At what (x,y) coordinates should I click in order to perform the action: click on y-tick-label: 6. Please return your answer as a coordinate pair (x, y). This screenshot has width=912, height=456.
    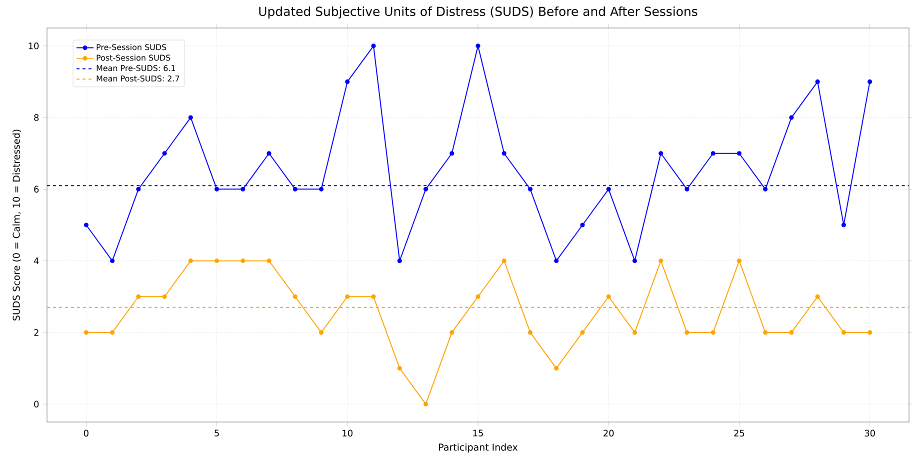
    Looking at the image, I should click on (36, 189).